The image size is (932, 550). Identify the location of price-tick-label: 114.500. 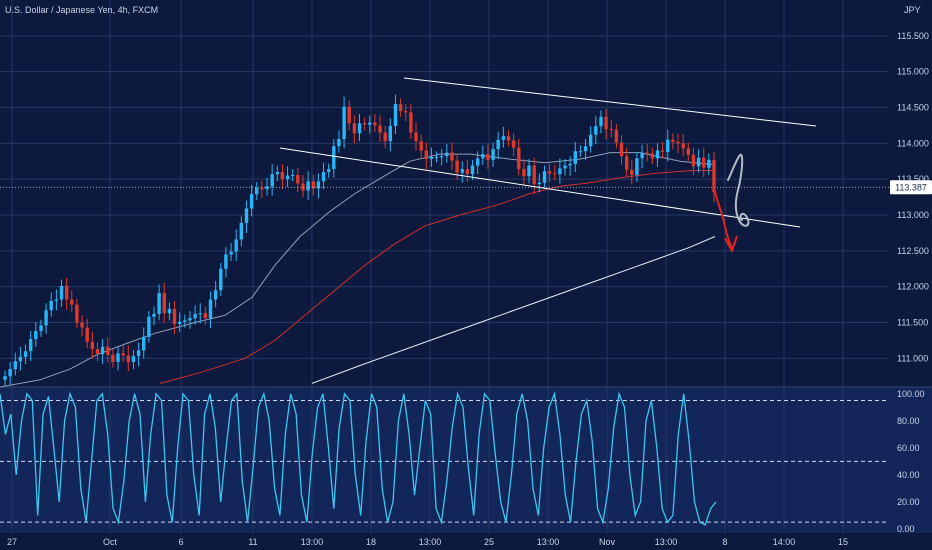
(913, 108).